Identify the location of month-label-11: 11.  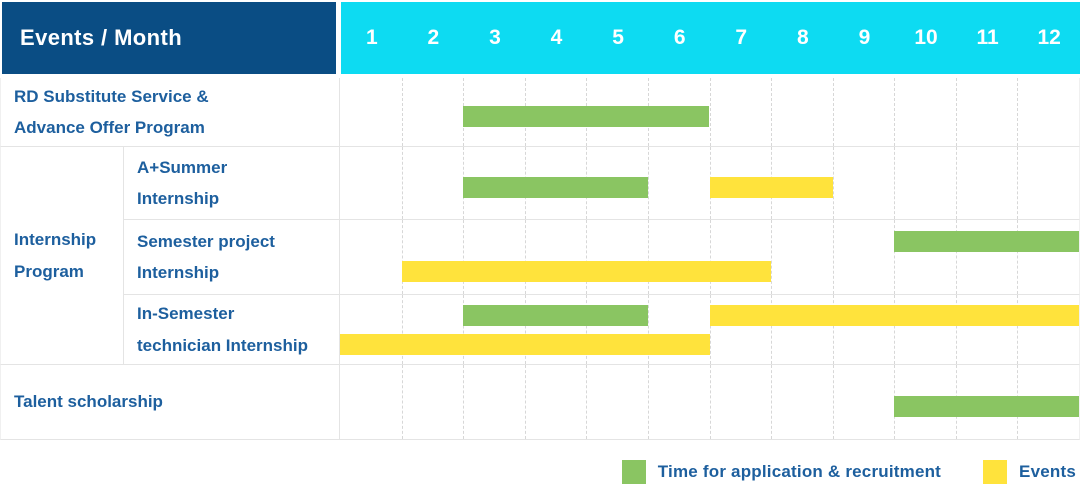
(987, 37).